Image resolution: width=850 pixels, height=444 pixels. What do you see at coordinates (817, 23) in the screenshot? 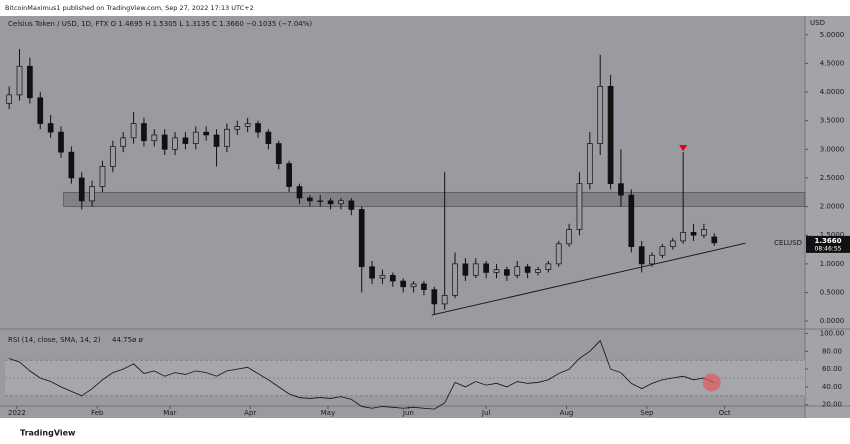
I see `axis-unit: USD` at bounding box center [817, 23].